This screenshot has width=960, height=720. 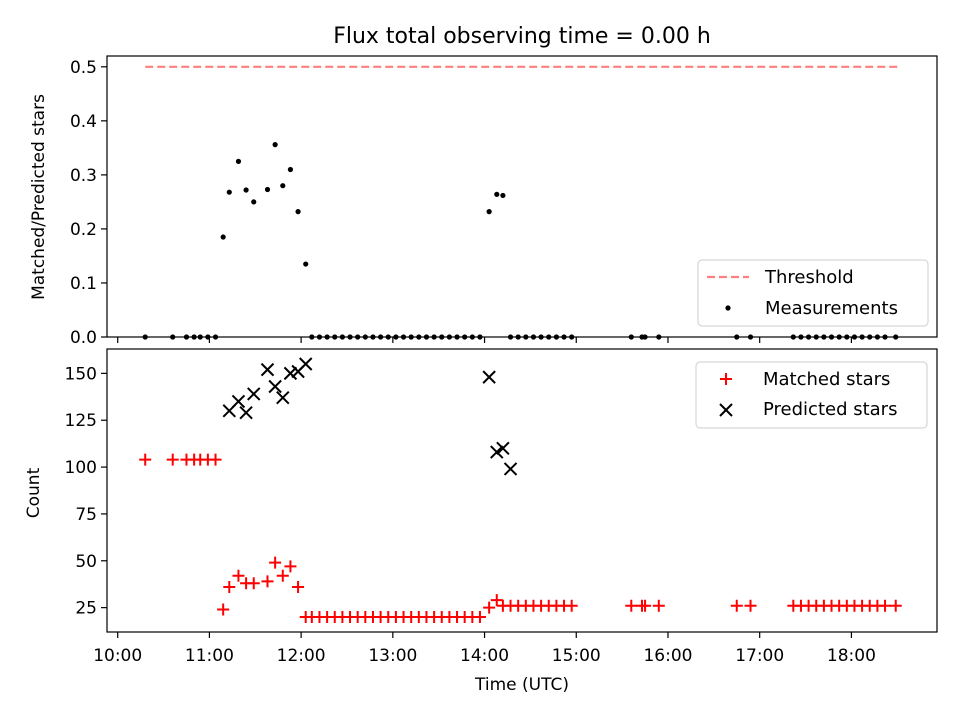 What do you see at coordinates (34, 492) in the screenshot?
I see `bottom-y-axis-label: Count` at bounding box center [34, 492].